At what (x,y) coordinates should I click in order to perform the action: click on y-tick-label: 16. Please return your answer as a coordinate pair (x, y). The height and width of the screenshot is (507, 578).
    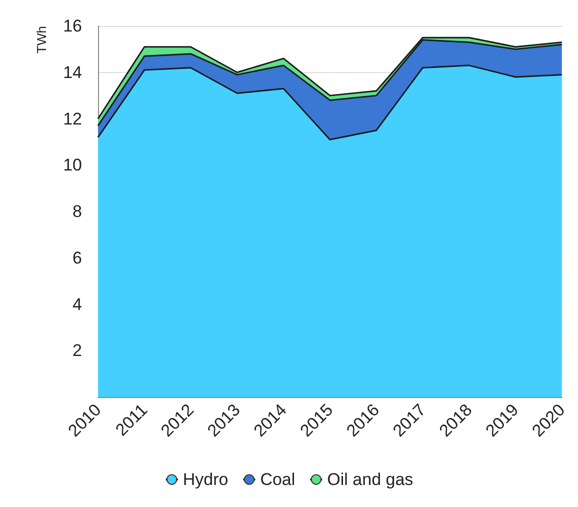
    Looking at the image, I should click on (72, 26).